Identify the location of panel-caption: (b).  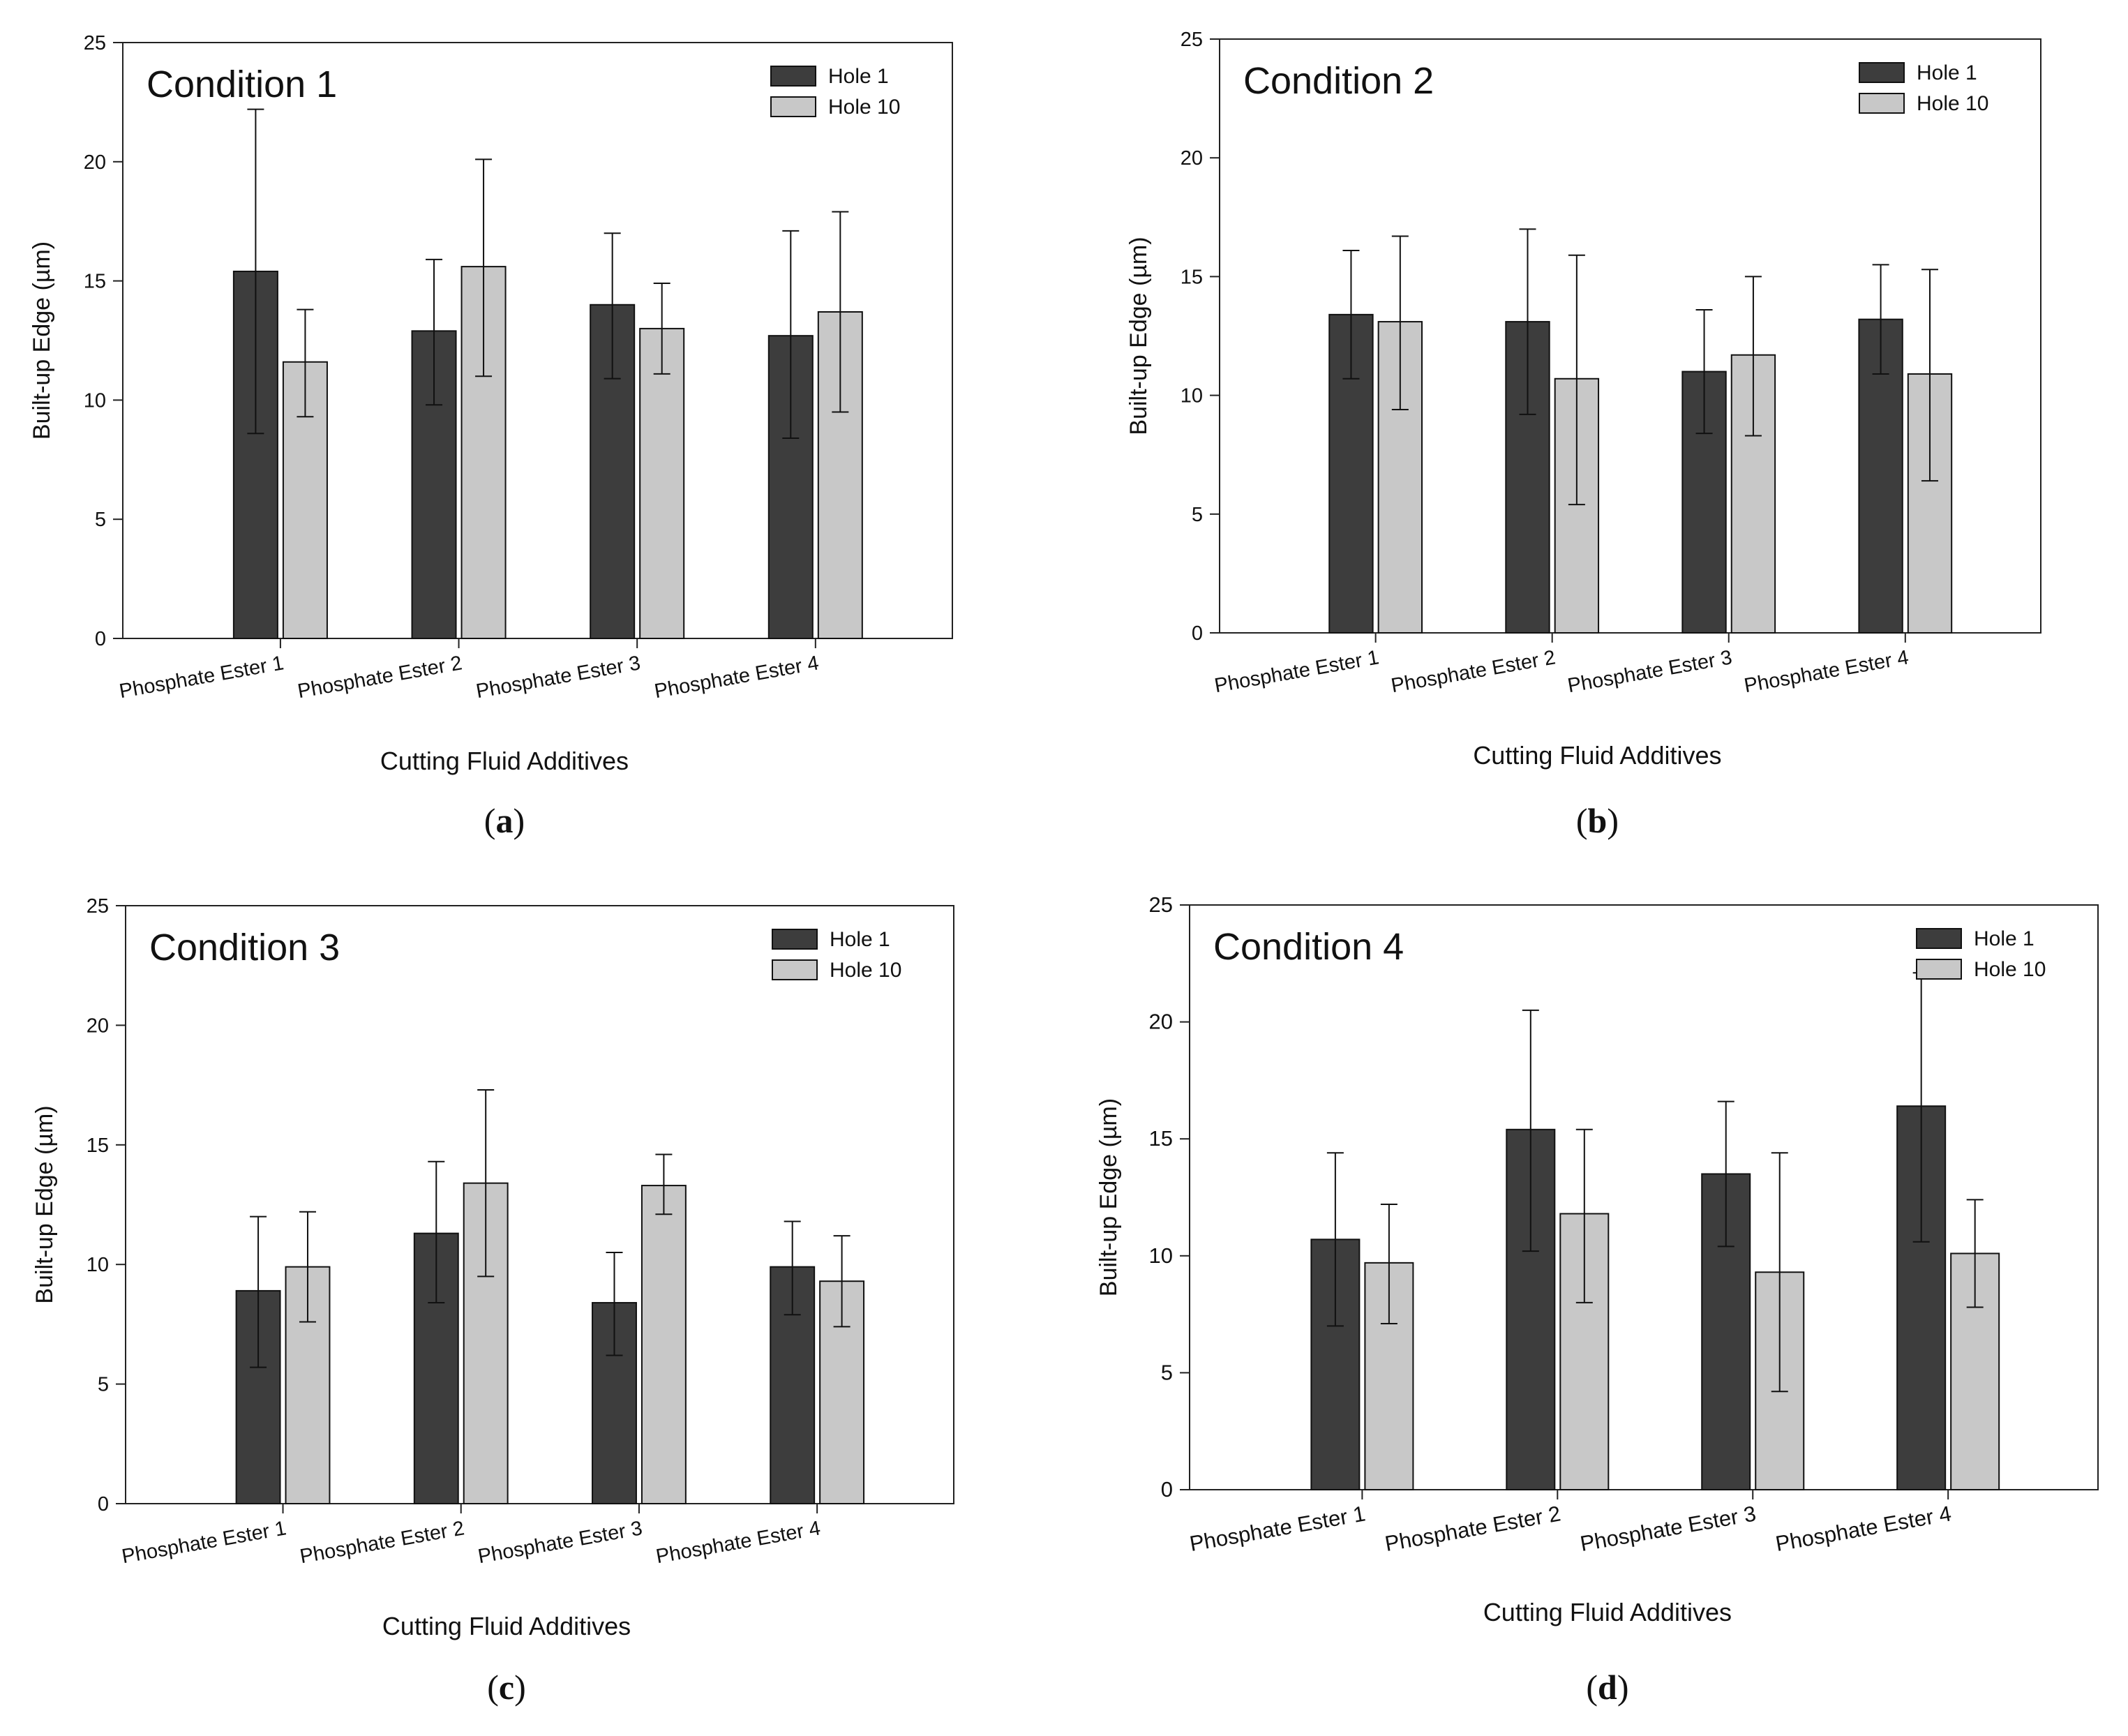
(1597, 820).